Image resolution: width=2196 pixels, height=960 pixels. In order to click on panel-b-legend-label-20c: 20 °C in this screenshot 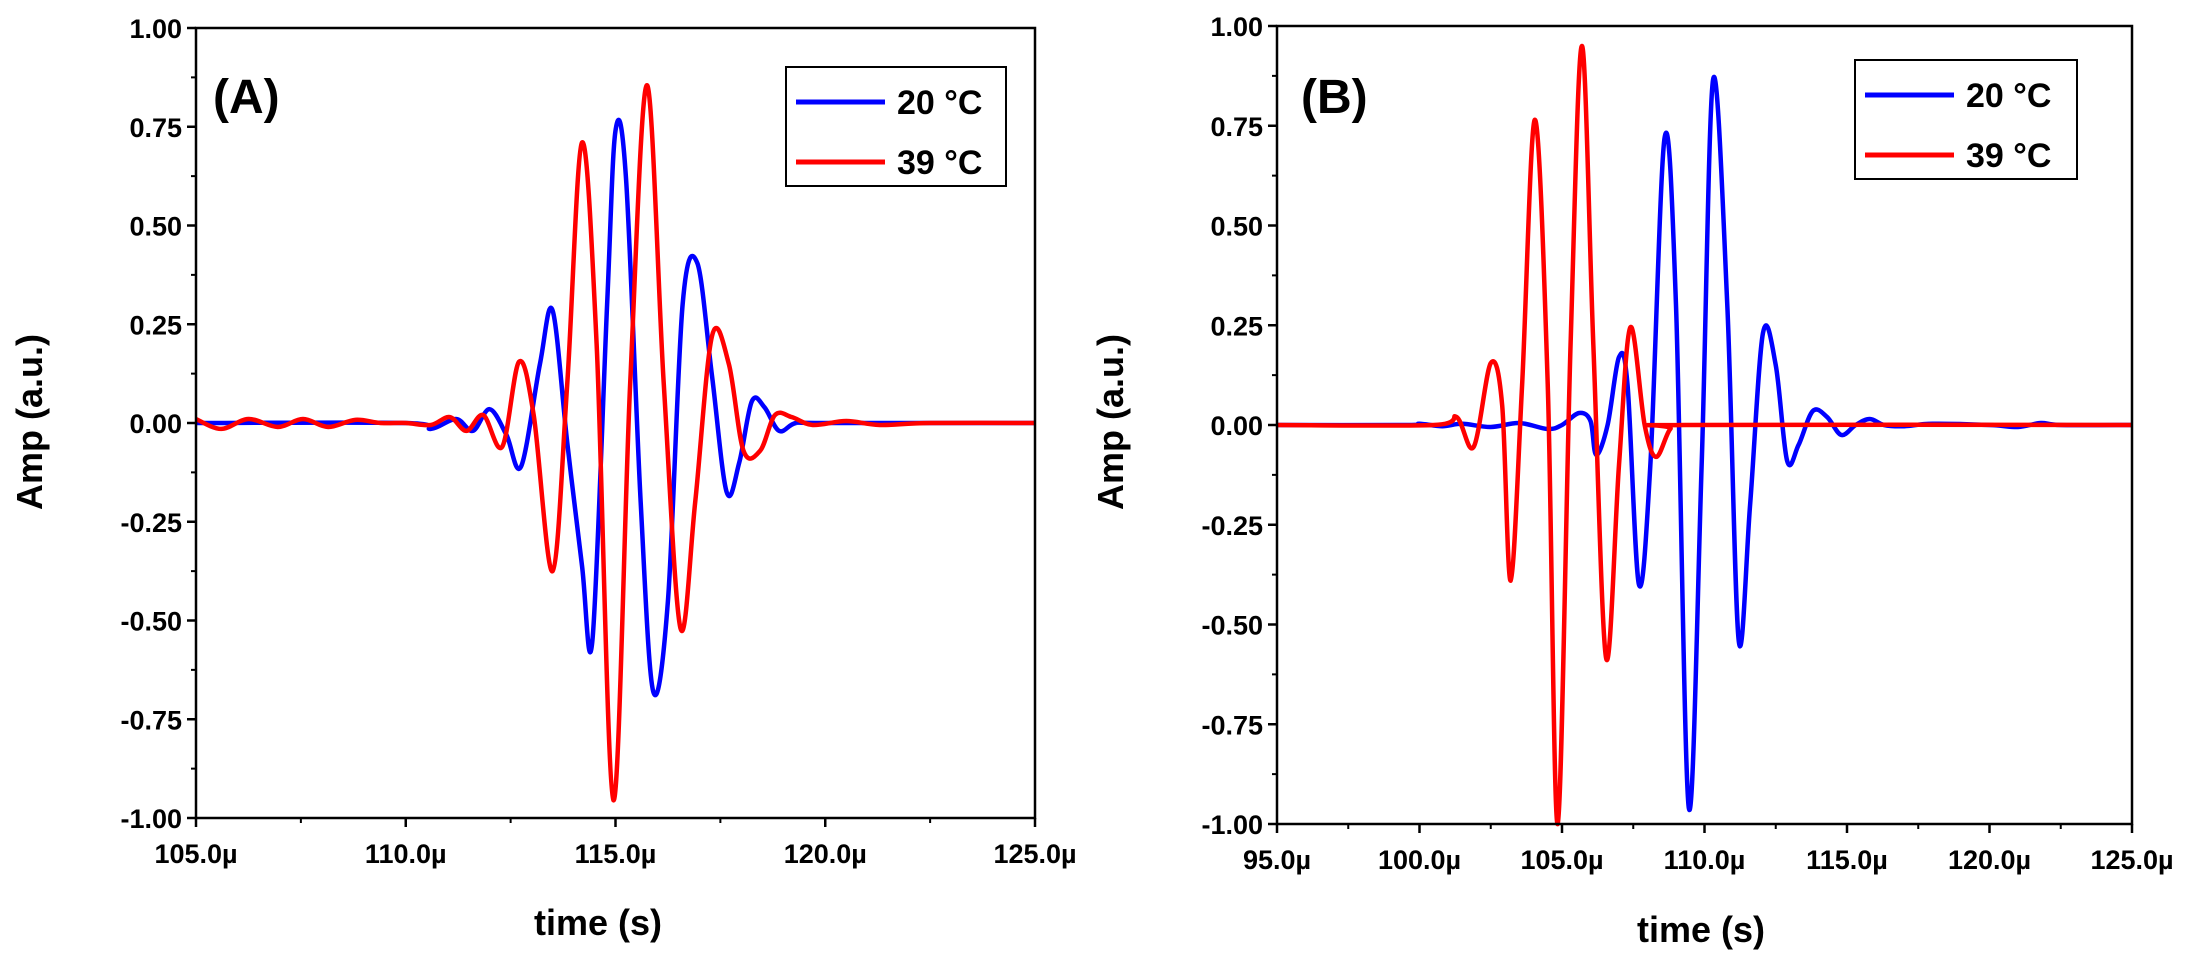, I will do `click(2008, 96)`.